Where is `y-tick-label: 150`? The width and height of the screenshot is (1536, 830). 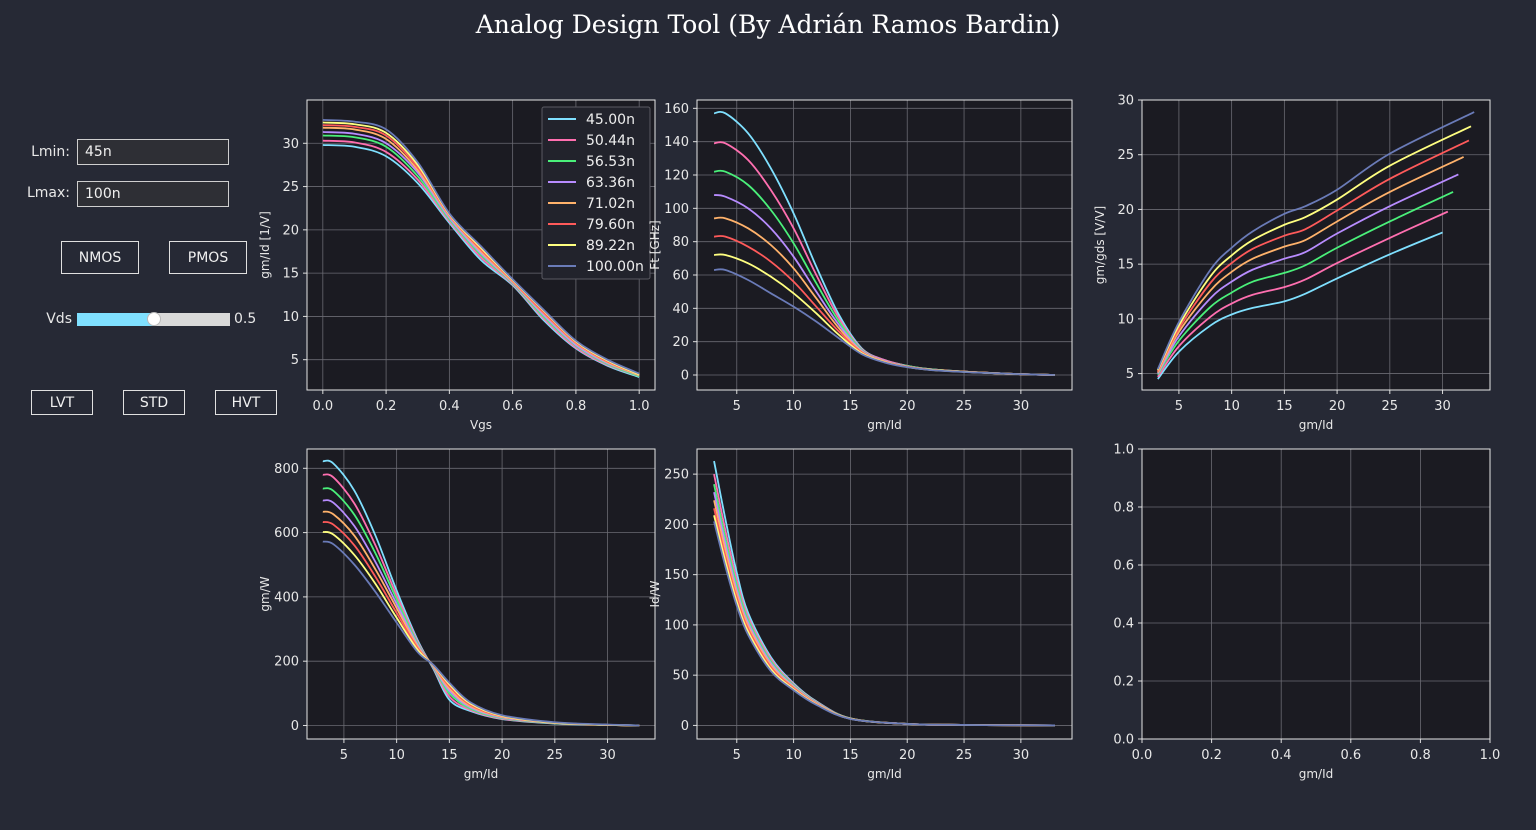 y-tick-label: 150 is located at coordinates (676, 575).